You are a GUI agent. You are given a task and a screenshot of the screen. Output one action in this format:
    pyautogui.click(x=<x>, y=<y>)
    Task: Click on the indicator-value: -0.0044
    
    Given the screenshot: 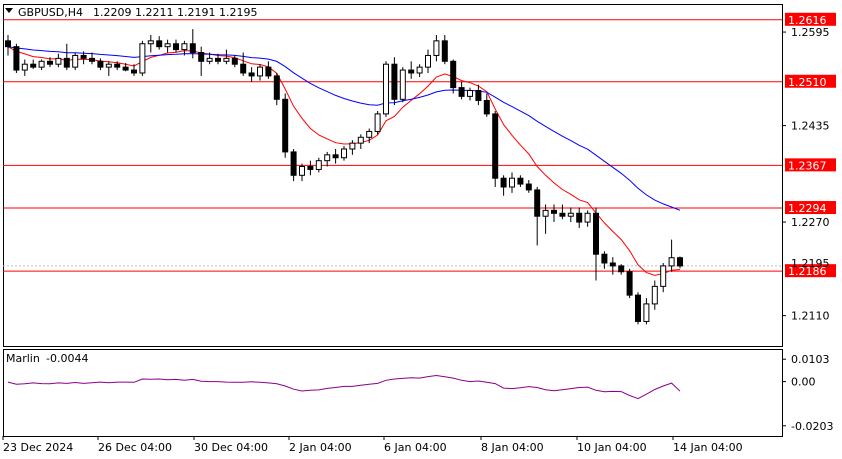 What is the action you would take?
    pyautogui.click(x=67, y=358)
    